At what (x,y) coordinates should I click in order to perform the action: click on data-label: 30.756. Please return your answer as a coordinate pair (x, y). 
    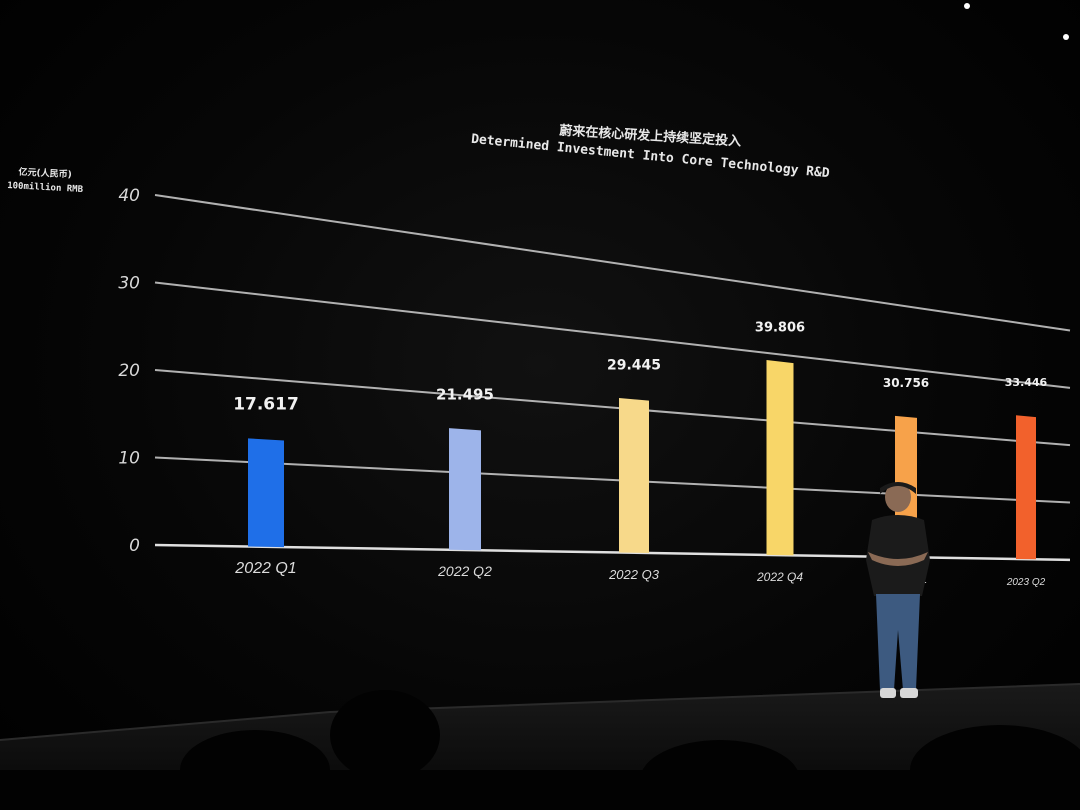
    Looking at the image, I should click on (906, 383).